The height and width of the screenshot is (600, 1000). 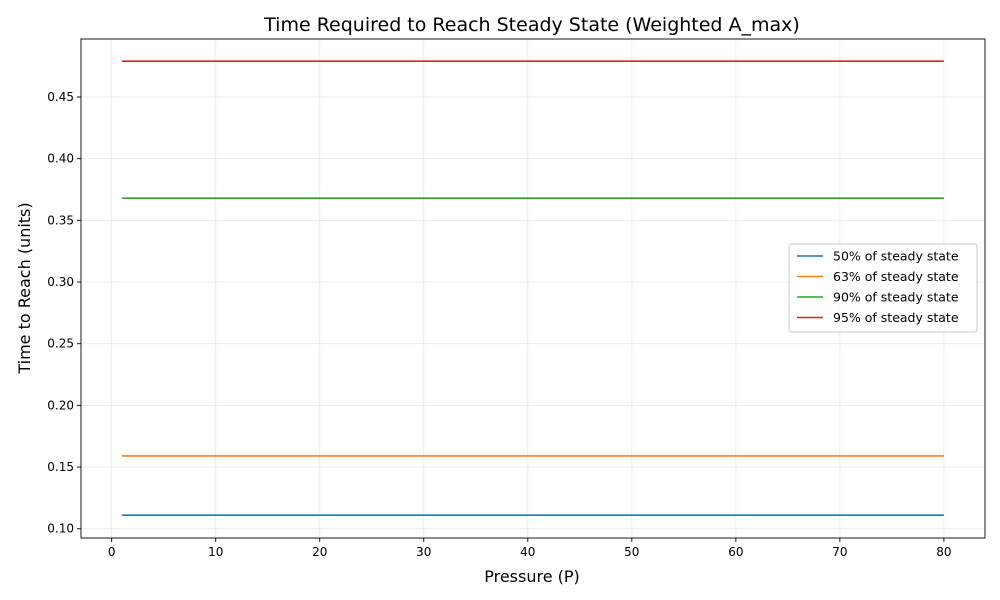 I want to click on y-tick-label: 0.20, so click(x=60, y=405).